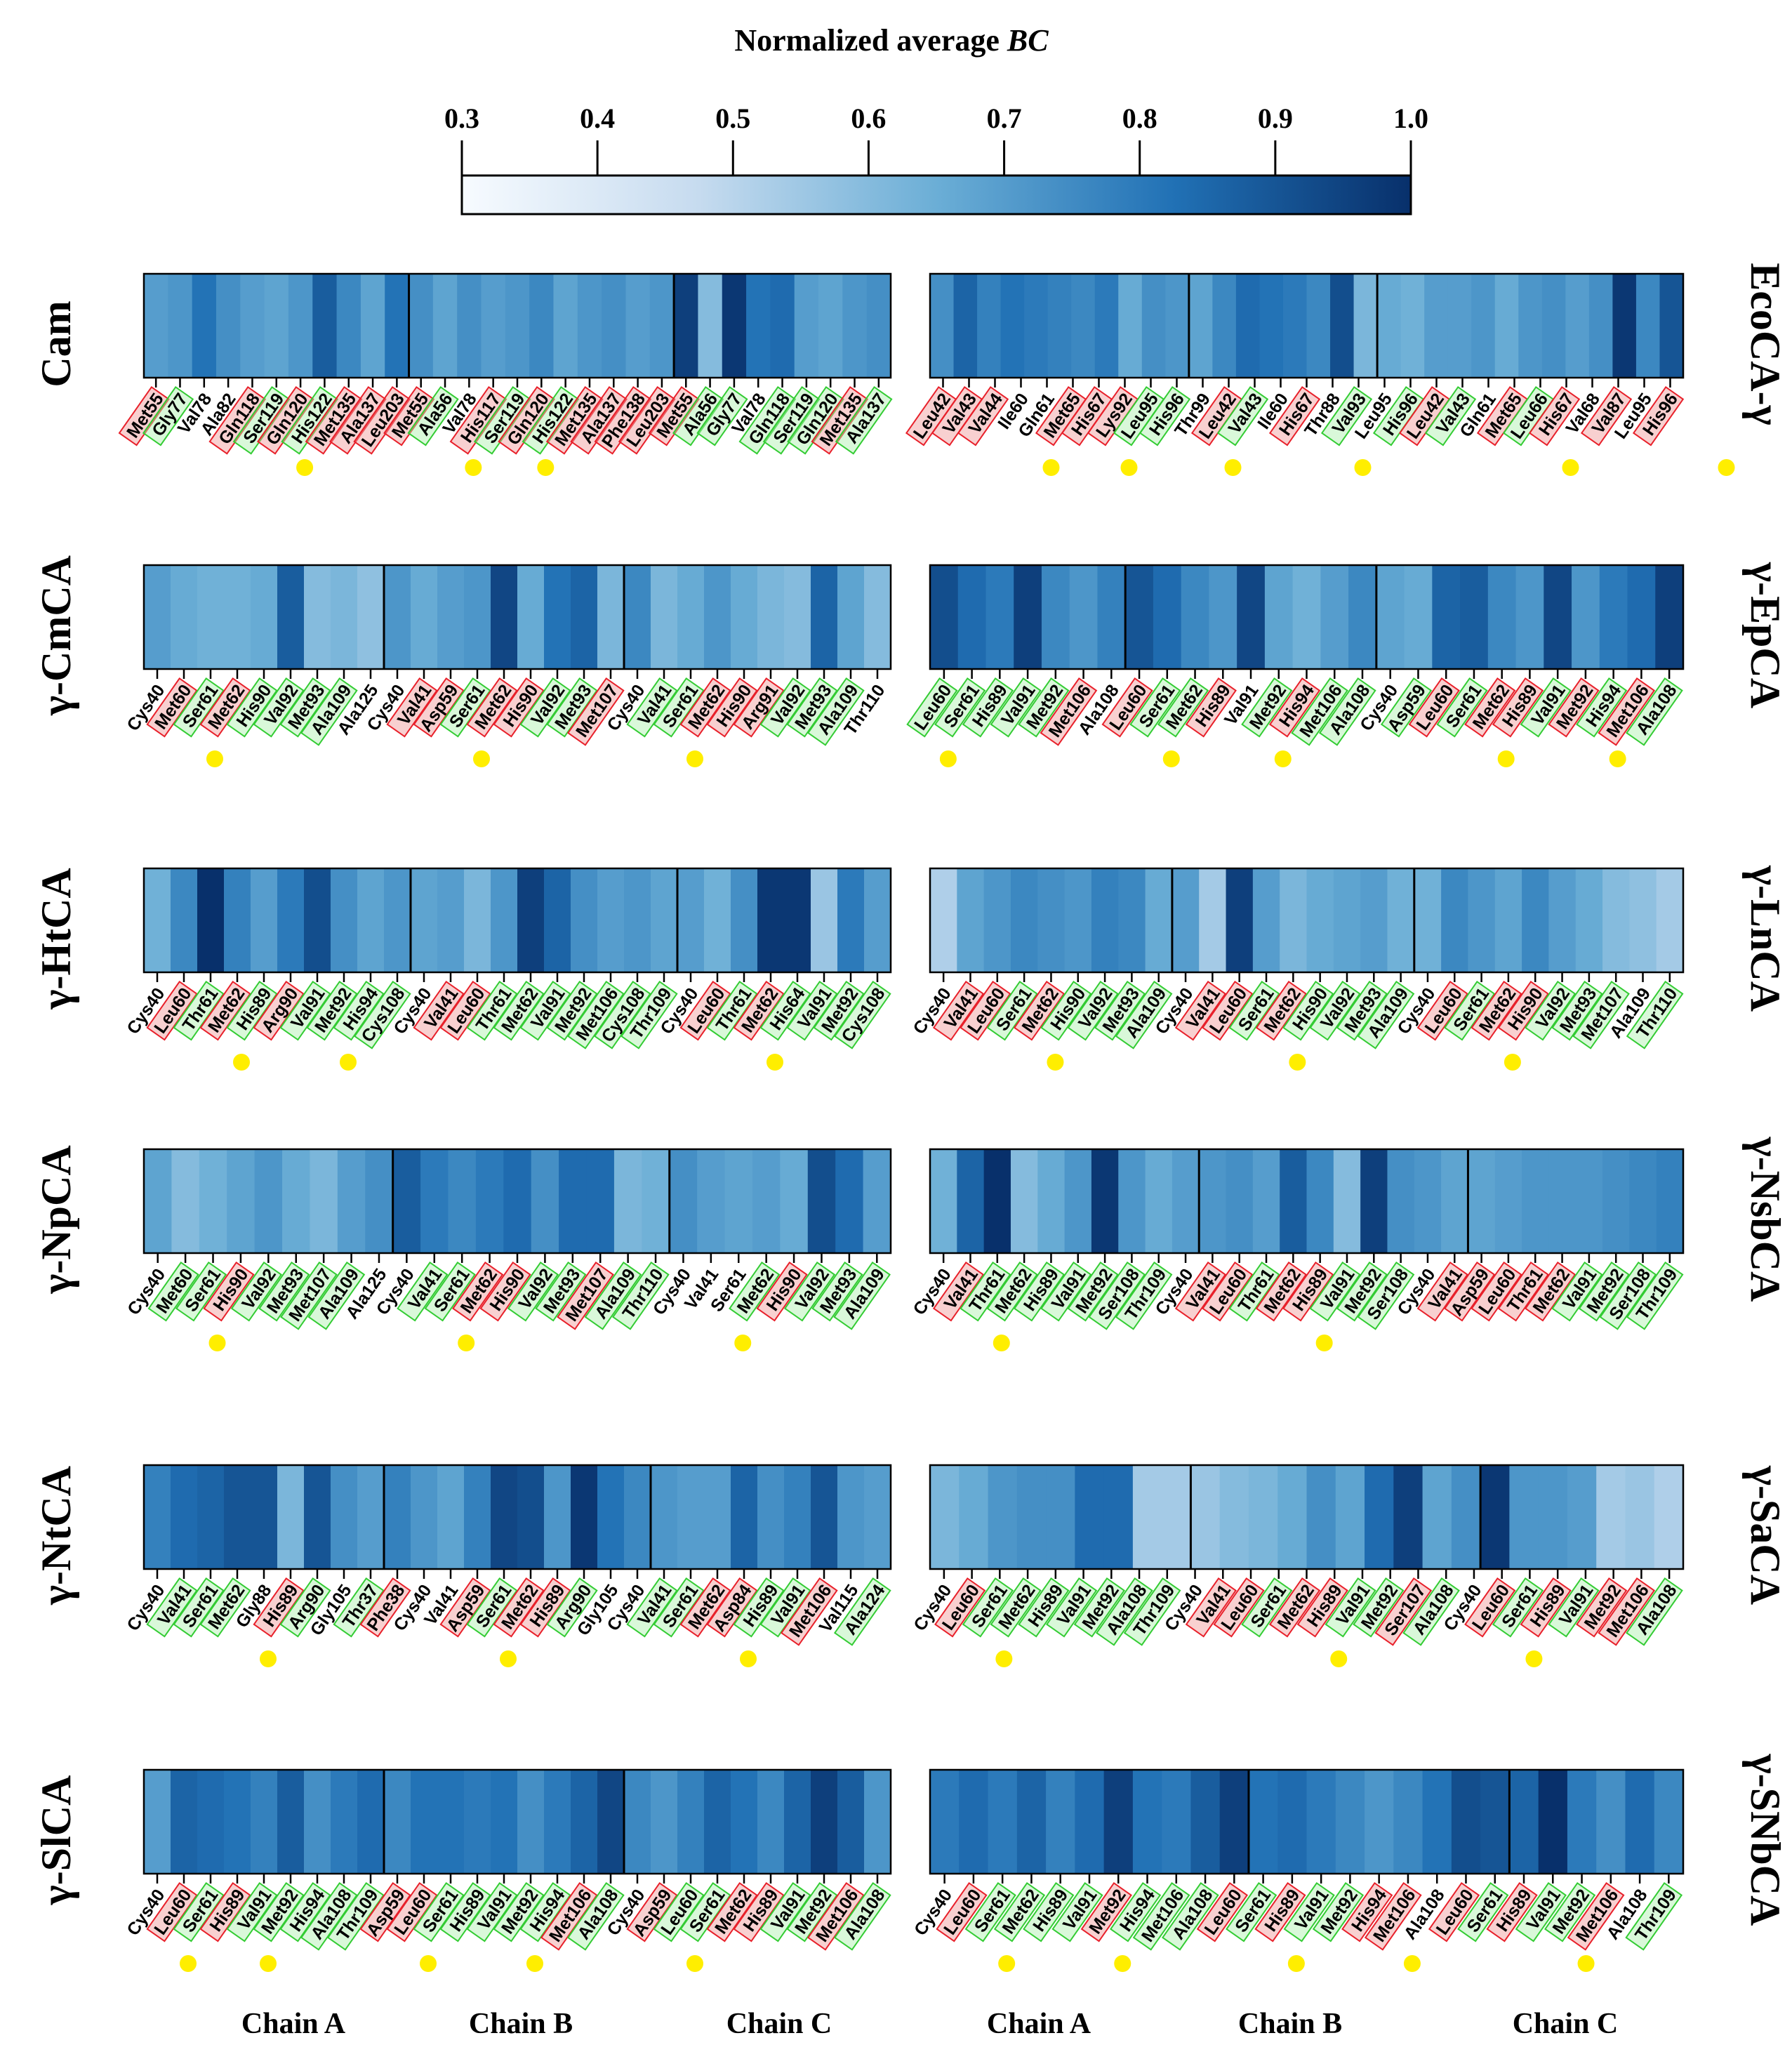  I want to click on panel-name: γ-NsbCA, so click(1765, 1219).